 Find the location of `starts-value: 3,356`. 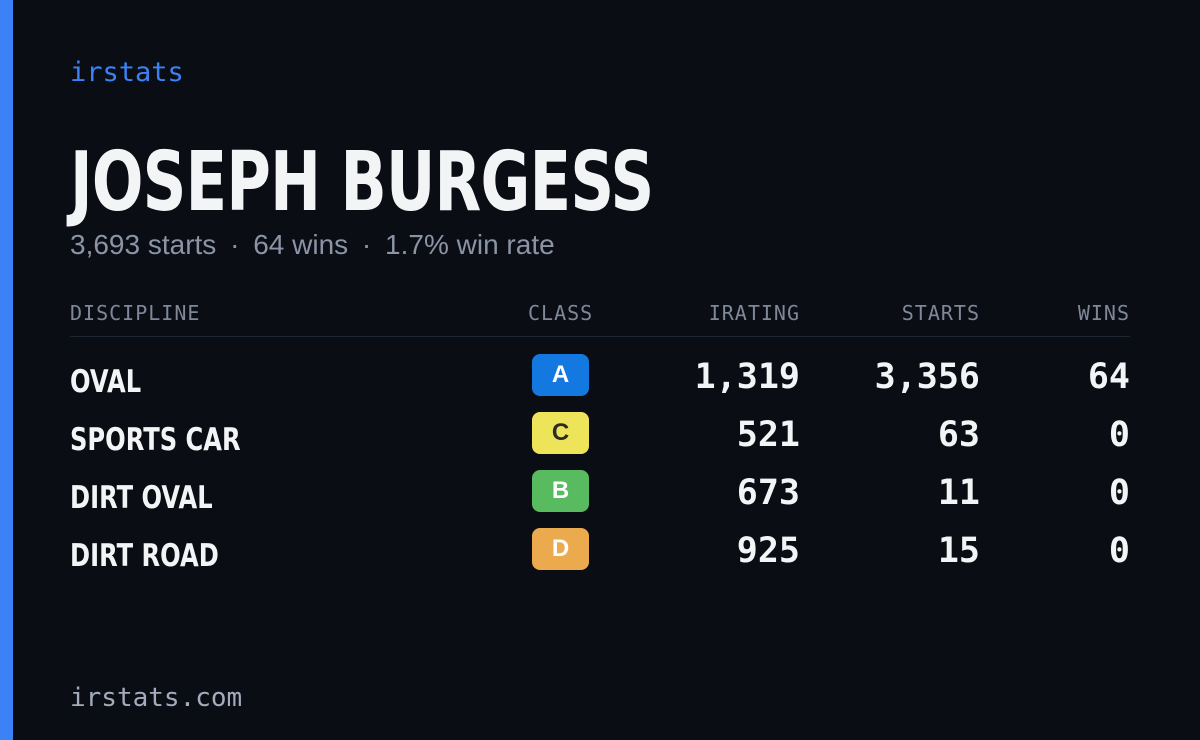

starts-value: 3,356 is located at coordinates (927, 377).